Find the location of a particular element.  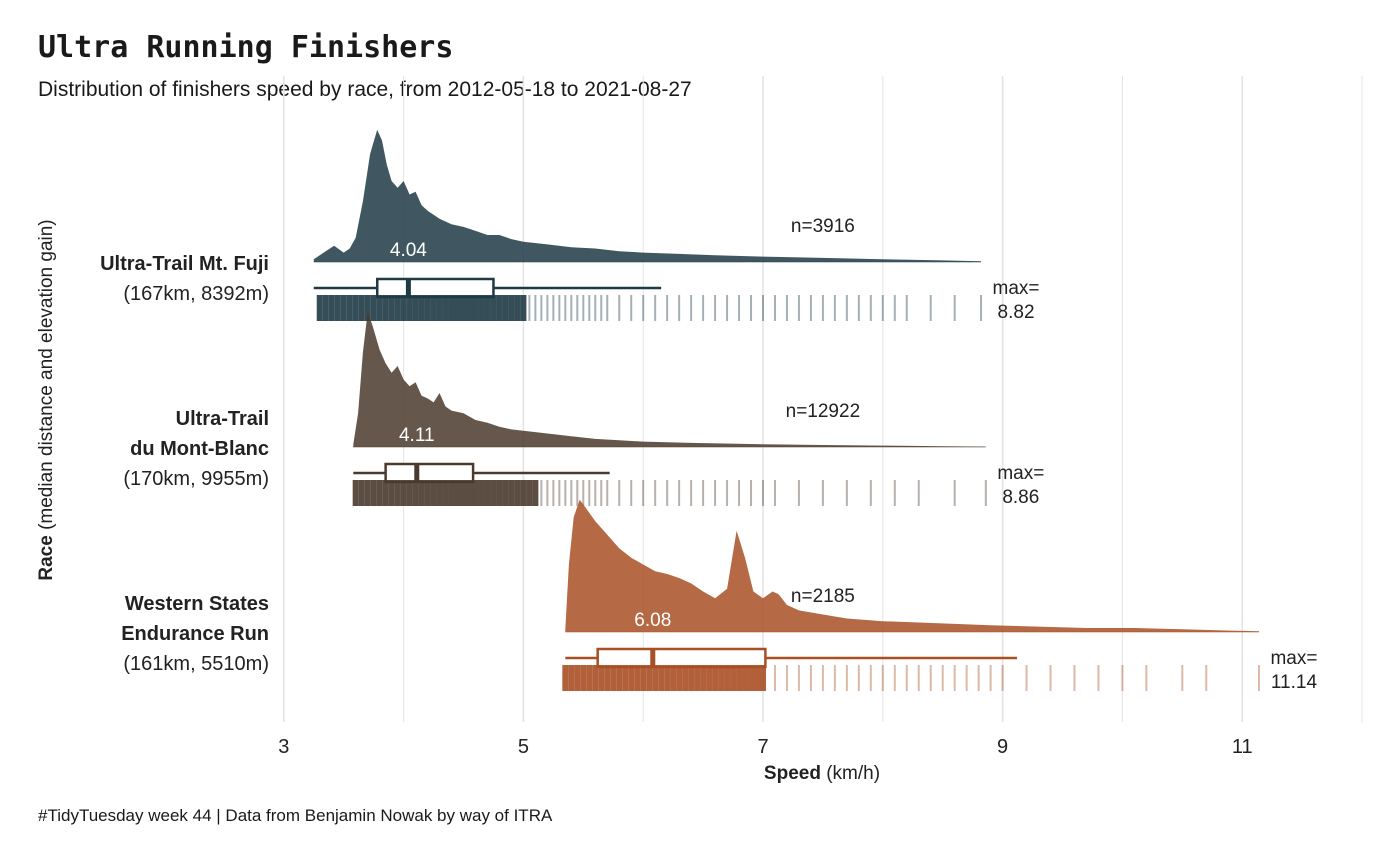

x-tick-label-3: 3 is located at coordinates (283, 747).